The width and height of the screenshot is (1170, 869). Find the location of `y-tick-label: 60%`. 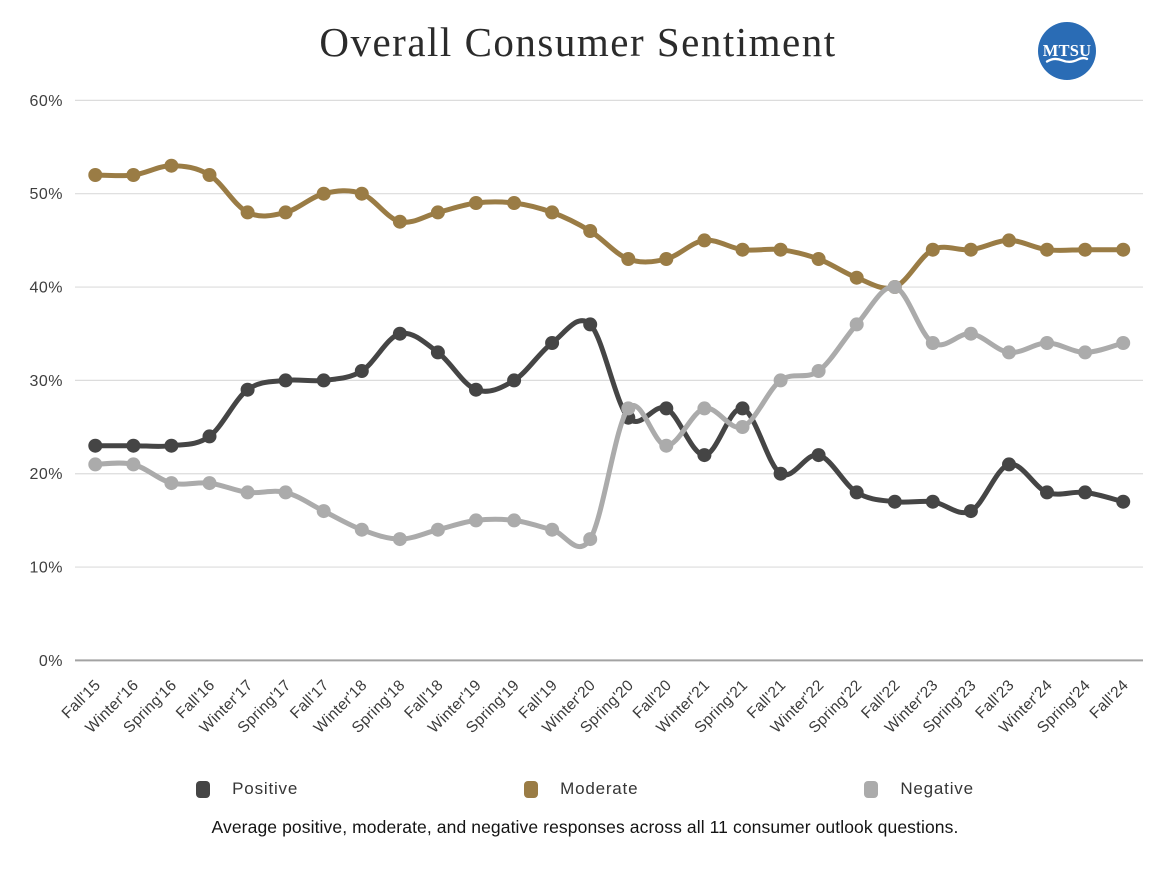

y-tick-label: 60% is located at coordinates (46, 101).